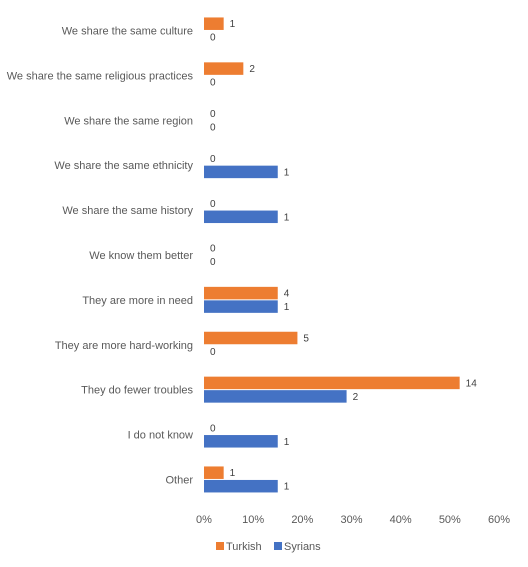  I want to click on x-tick-label: 20%, so click(302, 520).